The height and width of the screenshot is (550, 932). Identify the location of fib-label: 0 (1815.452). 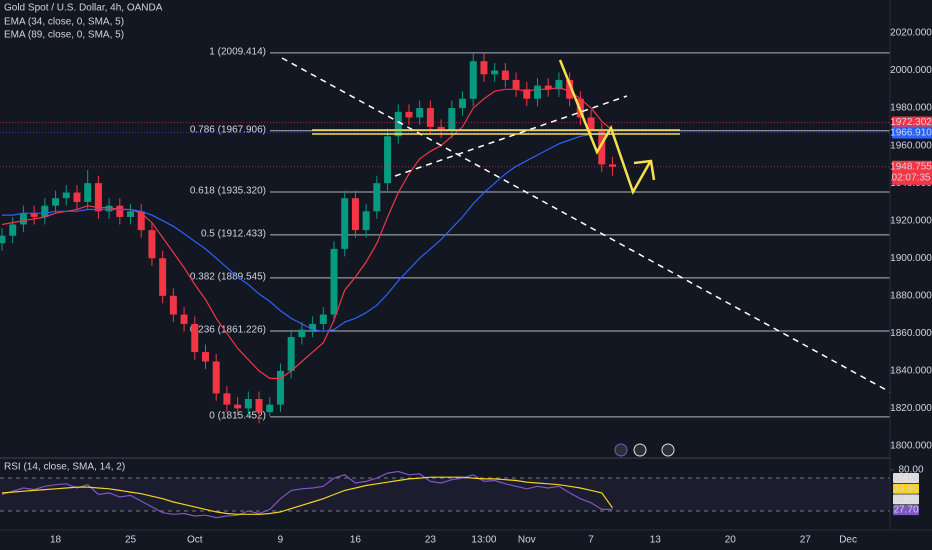
(237, 416).